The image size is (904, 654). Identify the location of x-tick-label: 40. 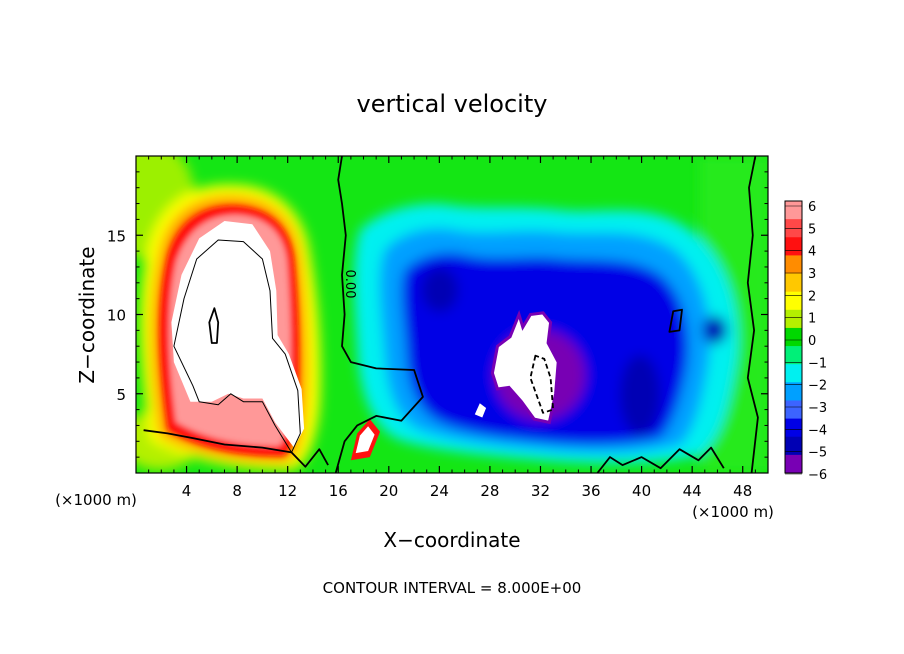
(641, 491).